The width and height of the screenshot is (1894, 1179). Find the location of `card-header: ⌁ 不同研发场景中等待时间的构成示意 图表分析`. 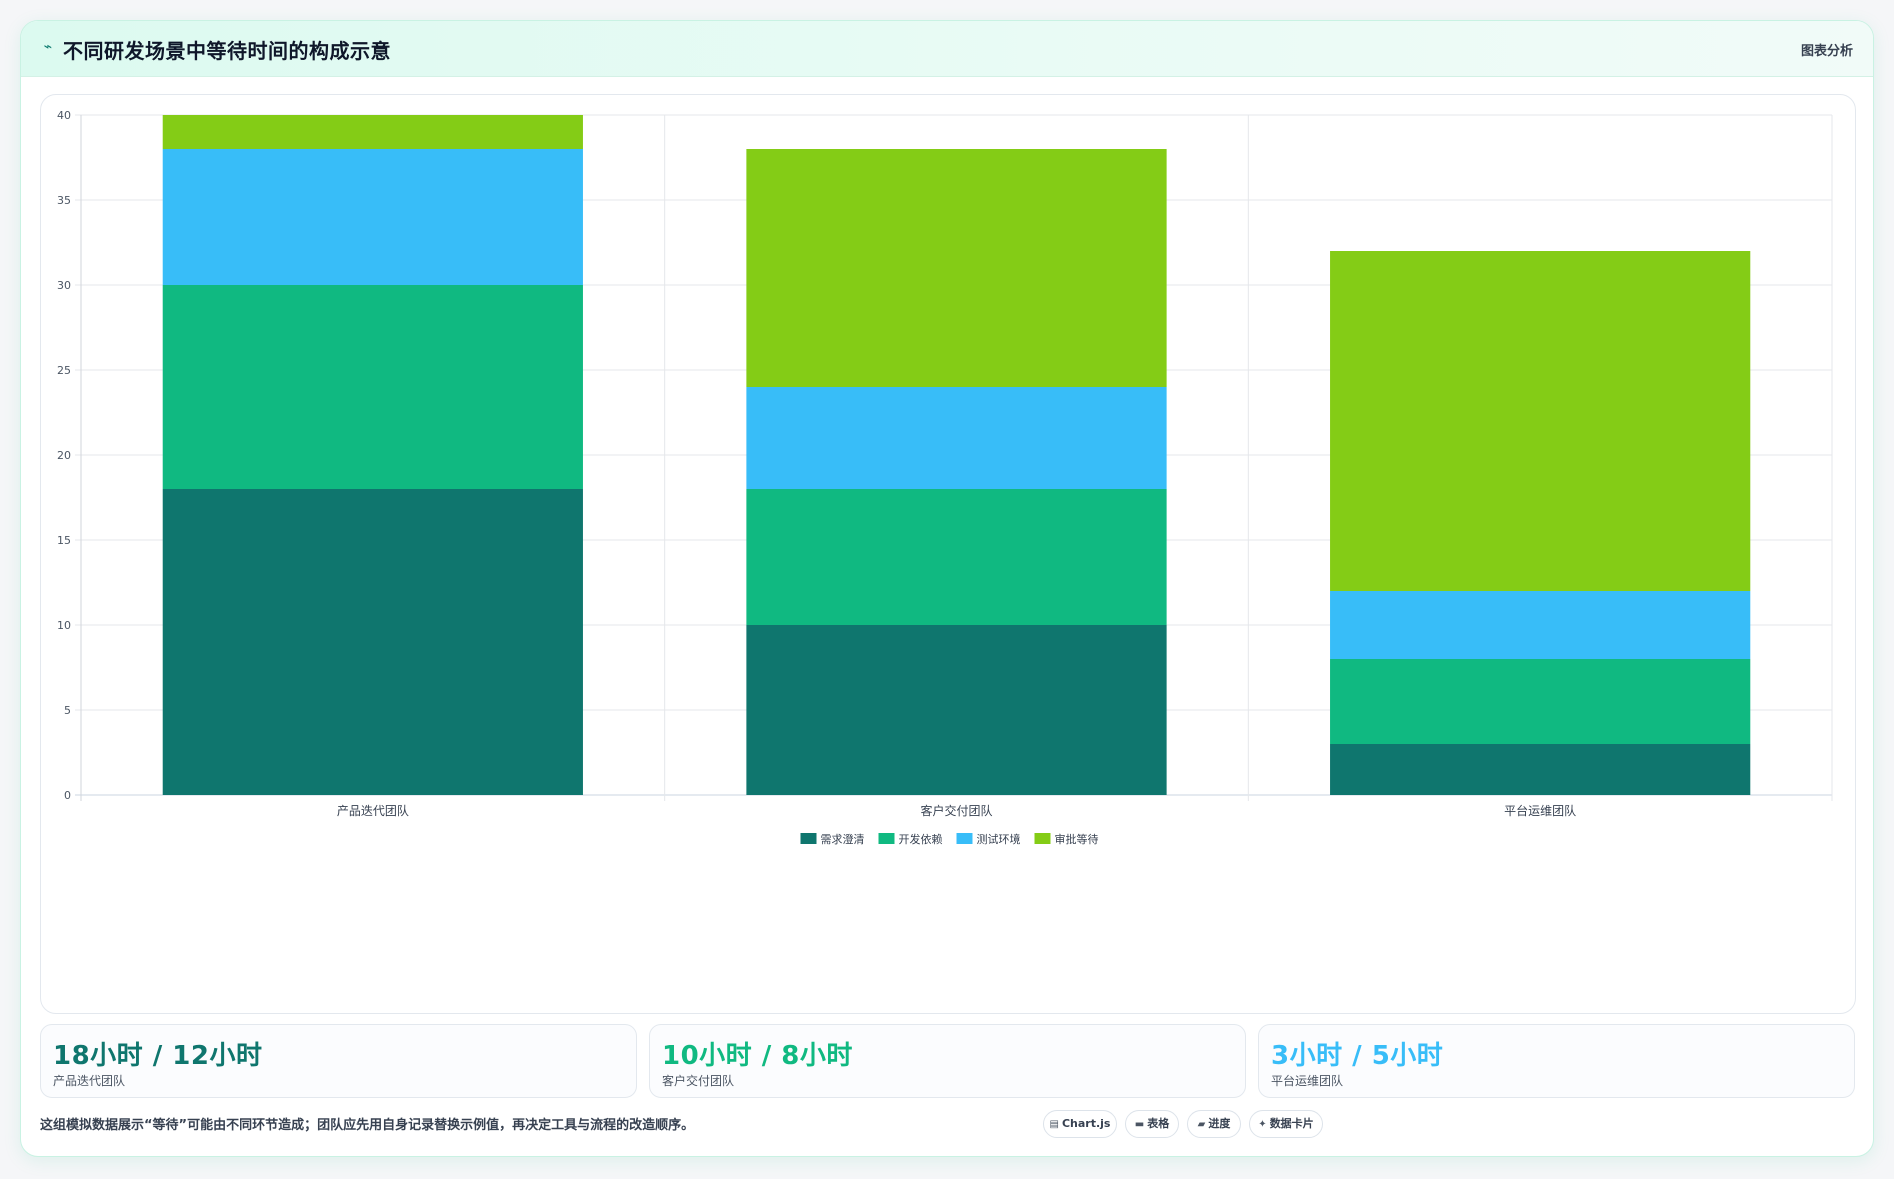

card-header: ⌁ 不同研发场景中等待时间的构成示意 图表分析 is located at coordinates (947, 49).